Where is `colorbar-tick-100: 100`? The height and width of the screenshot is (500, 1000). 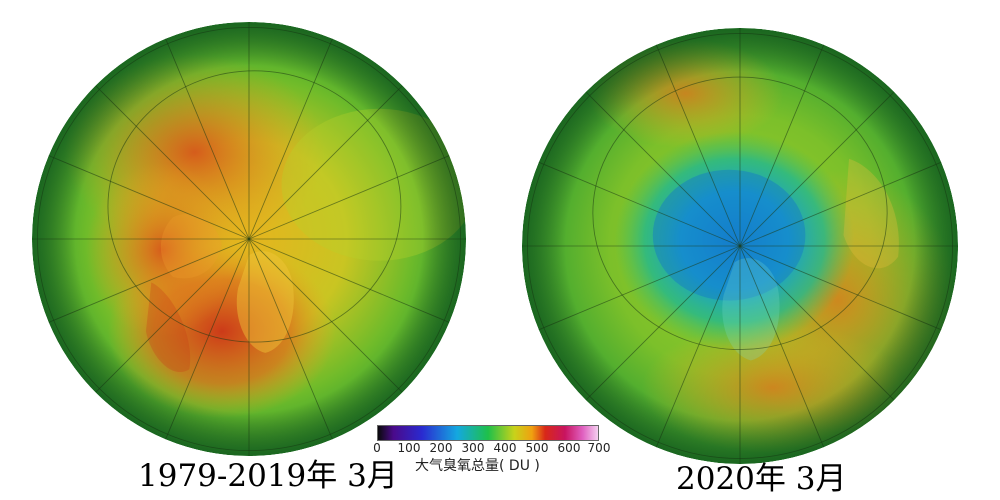
colorbar-tick-100: 100 is located at coordinates (409, 448).